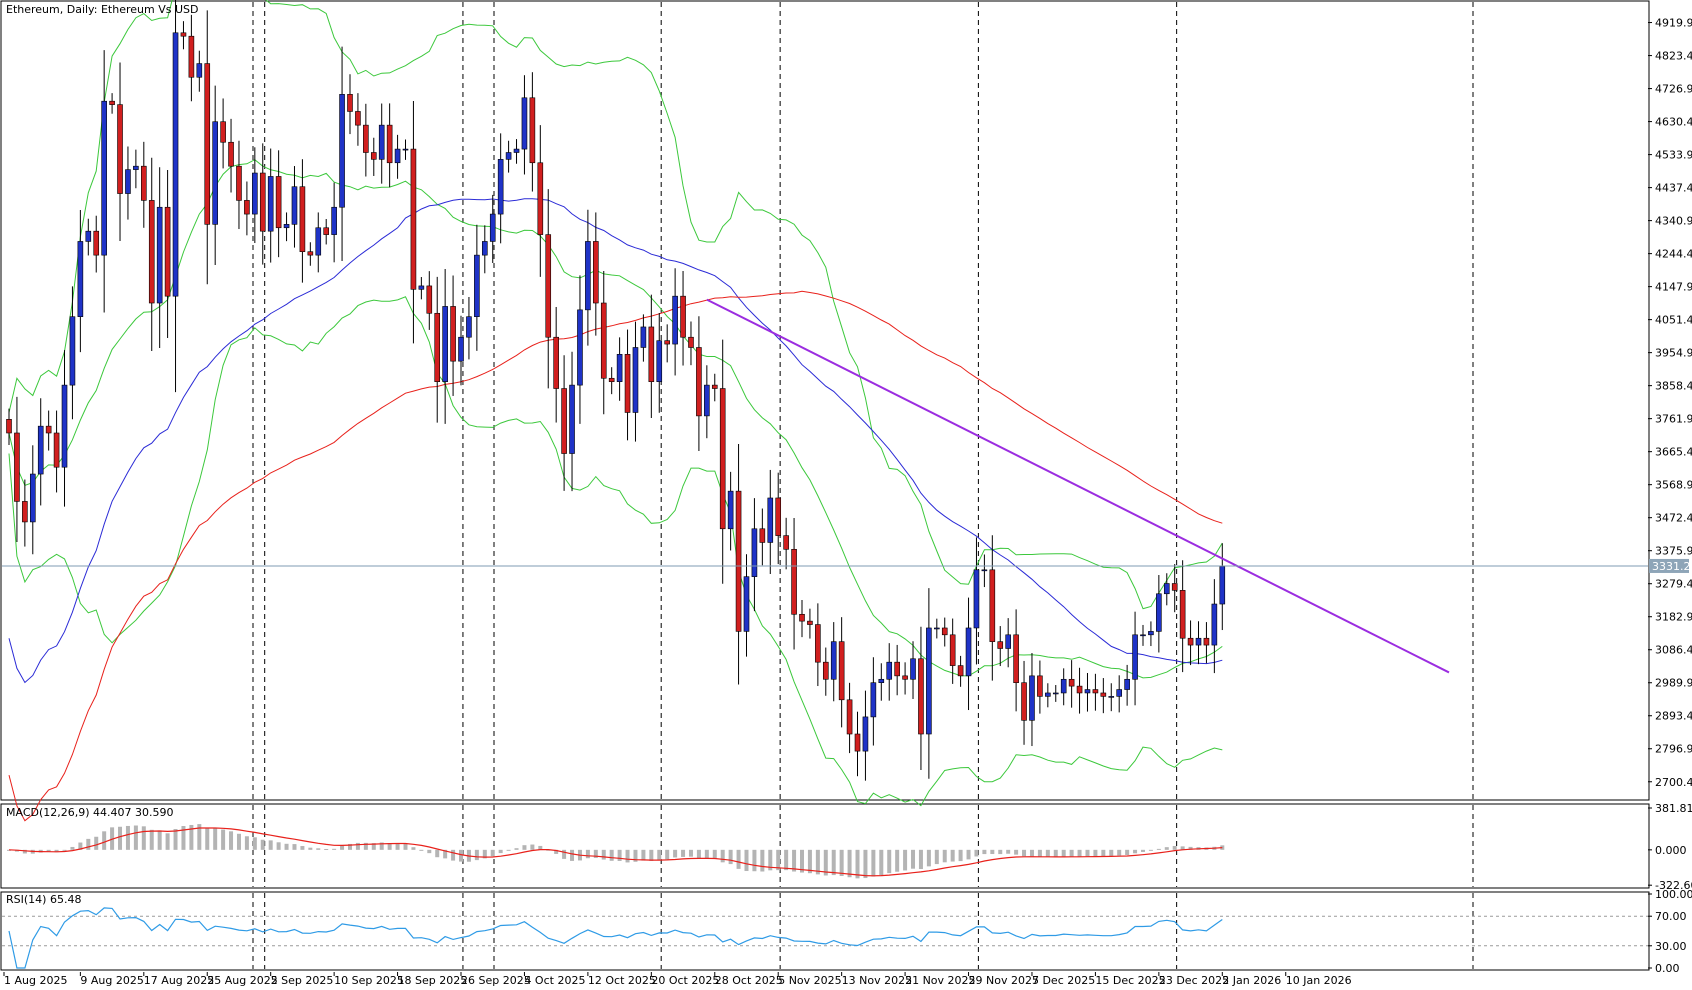 This screenshot has height=990, width=1692. I want to click on price-badge-label: 3331.29, so click(1672, 566).